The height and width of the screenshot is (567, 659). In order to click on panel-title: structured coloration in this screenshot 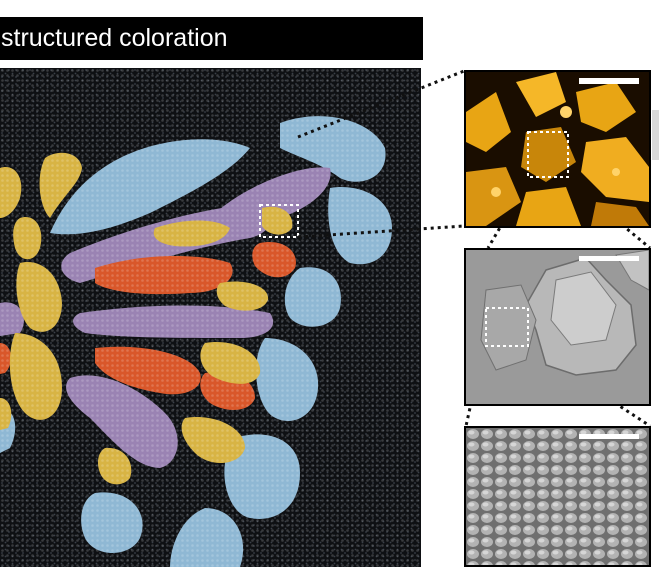, I will do `click(211, 38)`.